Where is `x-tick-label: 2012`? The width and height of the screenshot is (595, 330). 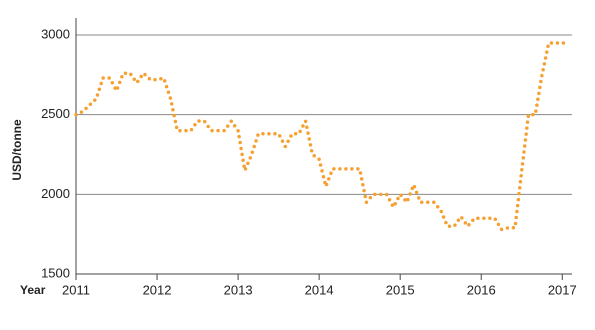
x-tick-label: 2012 is located at coordinates (157, 289).